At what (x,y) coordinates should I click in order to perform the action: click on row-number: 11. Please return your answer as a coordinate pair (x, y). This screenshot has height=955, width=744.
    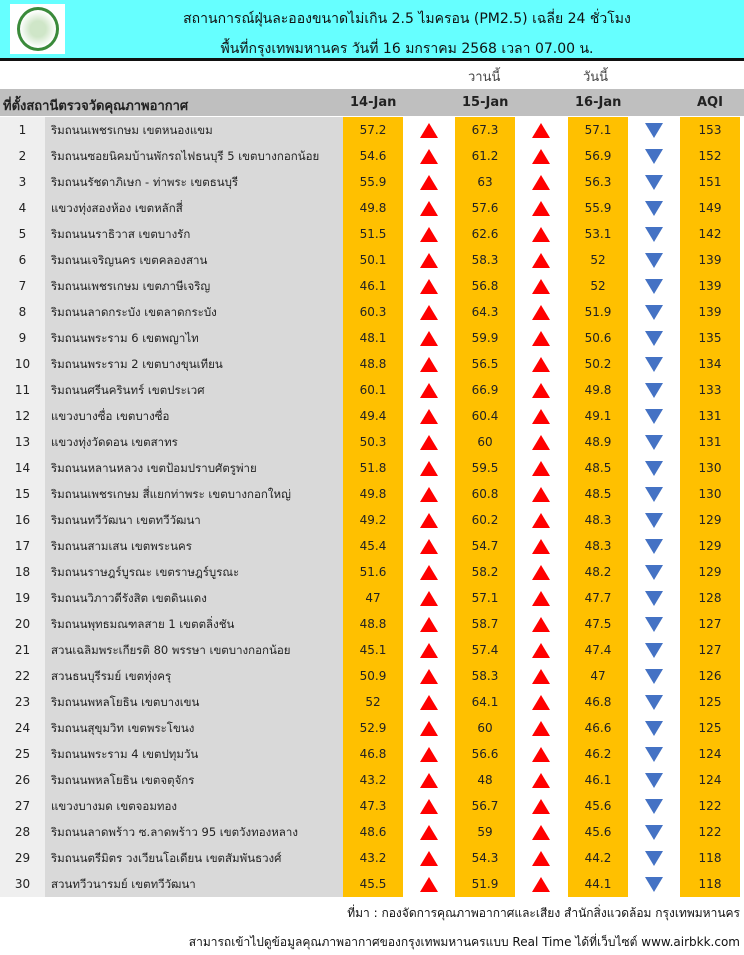
    Looking at the image, I should click on (22, 390).